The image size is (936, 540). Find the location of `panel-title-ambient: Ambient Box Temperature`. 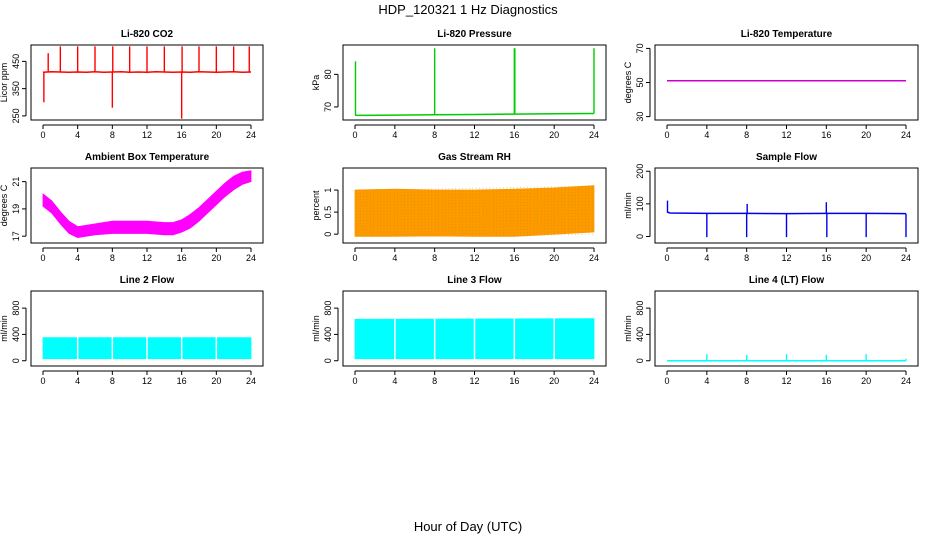

panel-title-ambient: Ambient Box Temperature is located at coordinates (147, 157).